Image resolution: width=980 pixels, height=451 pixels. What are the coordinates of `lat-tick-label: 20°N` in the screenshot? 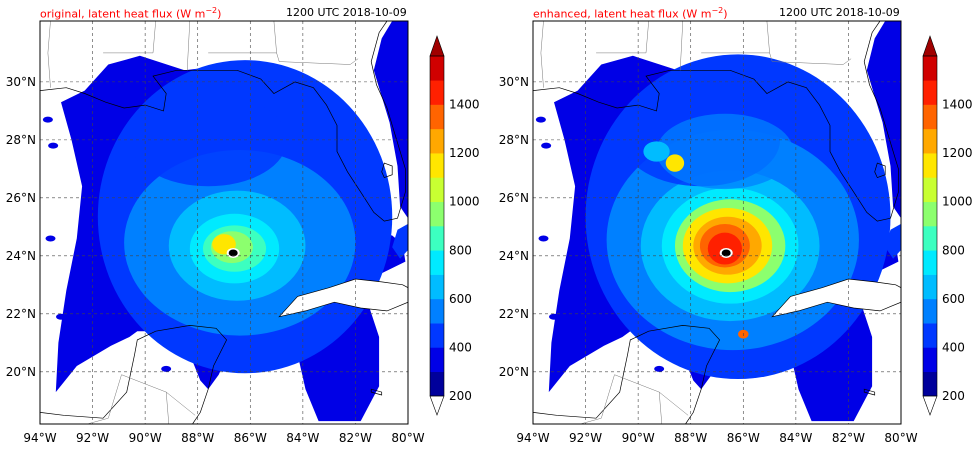 It's located at (21, 372).